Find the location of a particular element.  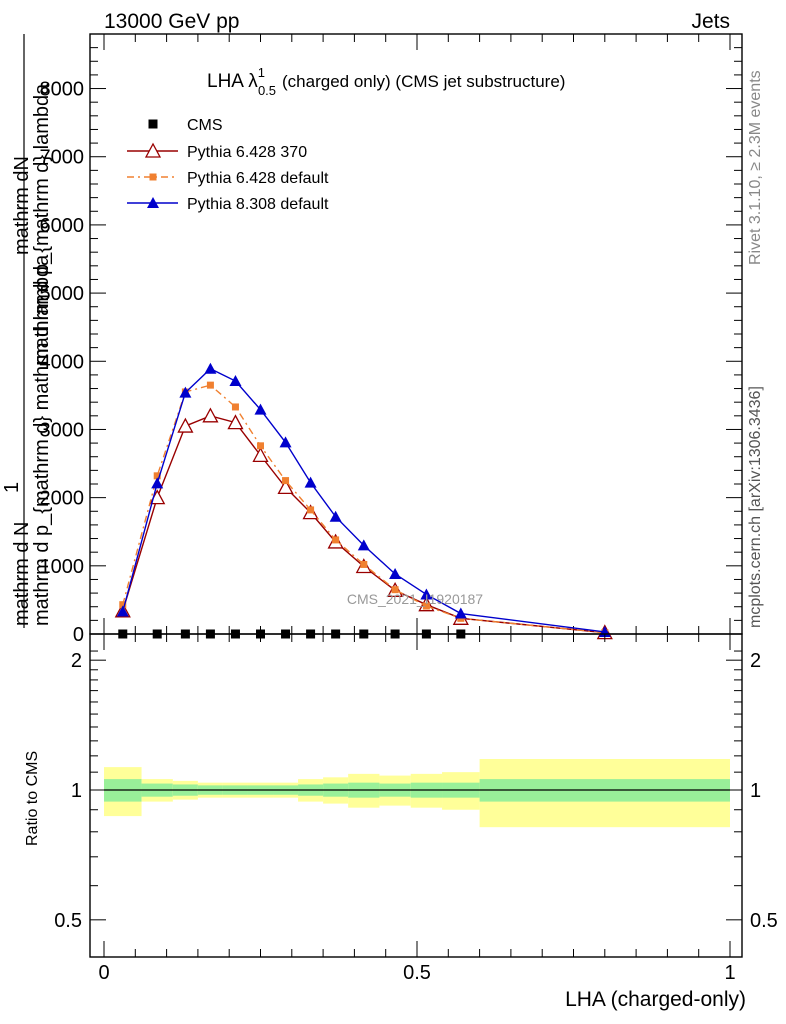

legend-entry: Pythia 6.428 370 is located at coordinates (217, 151).